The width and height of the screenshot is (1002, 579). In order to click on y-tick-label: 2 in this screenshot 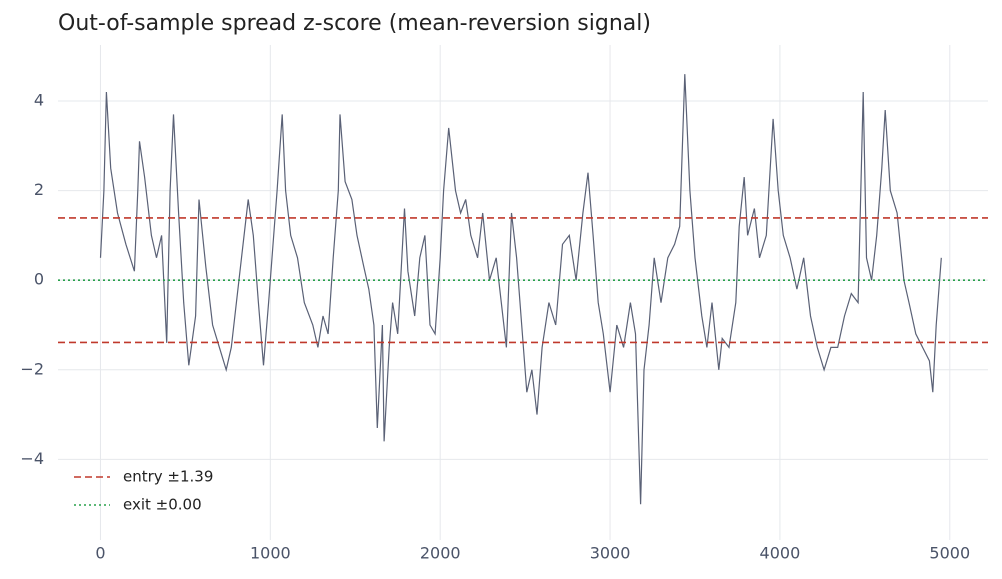, I will do `click(39, 189)`.